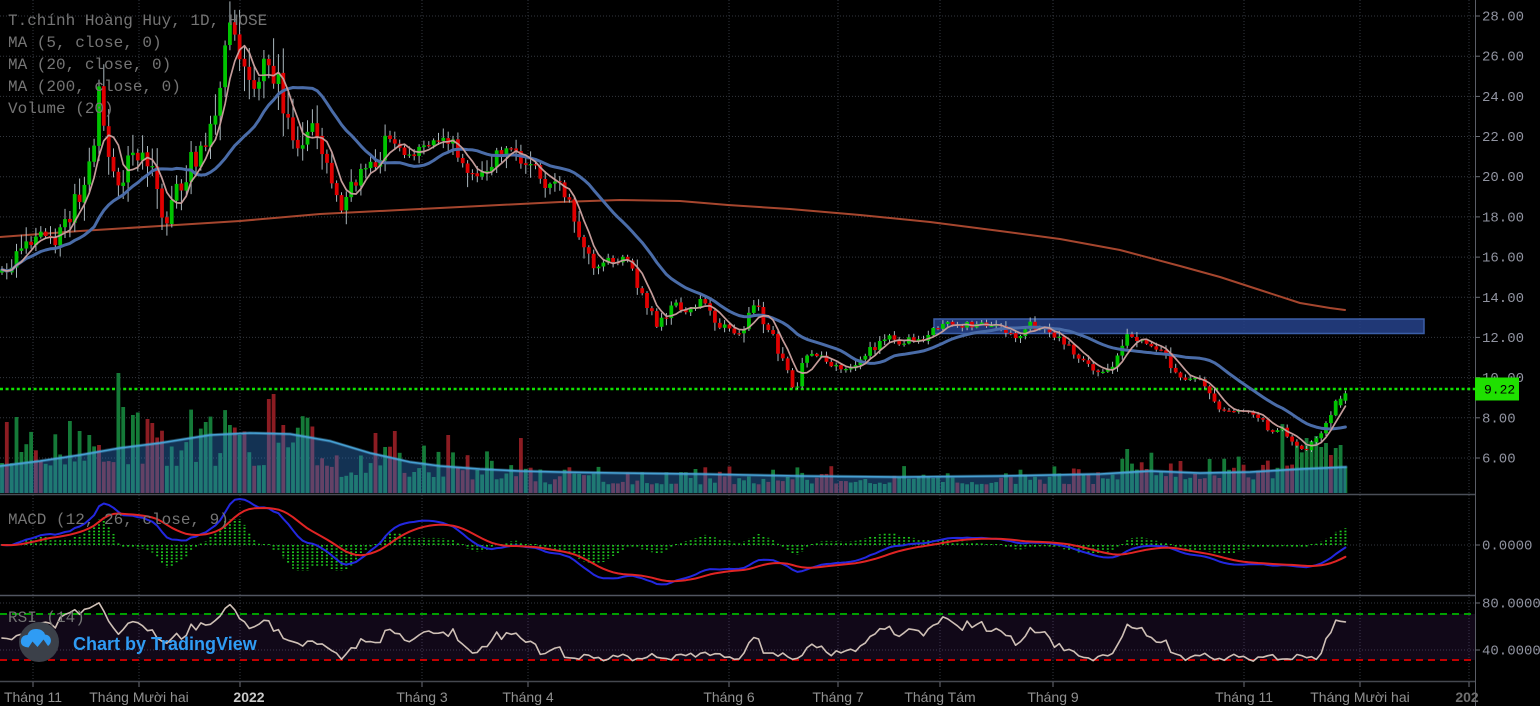 The width and height of the screenshot is (1540, 706). I want to click on svg-text: 28.00, so click(1503, 18).